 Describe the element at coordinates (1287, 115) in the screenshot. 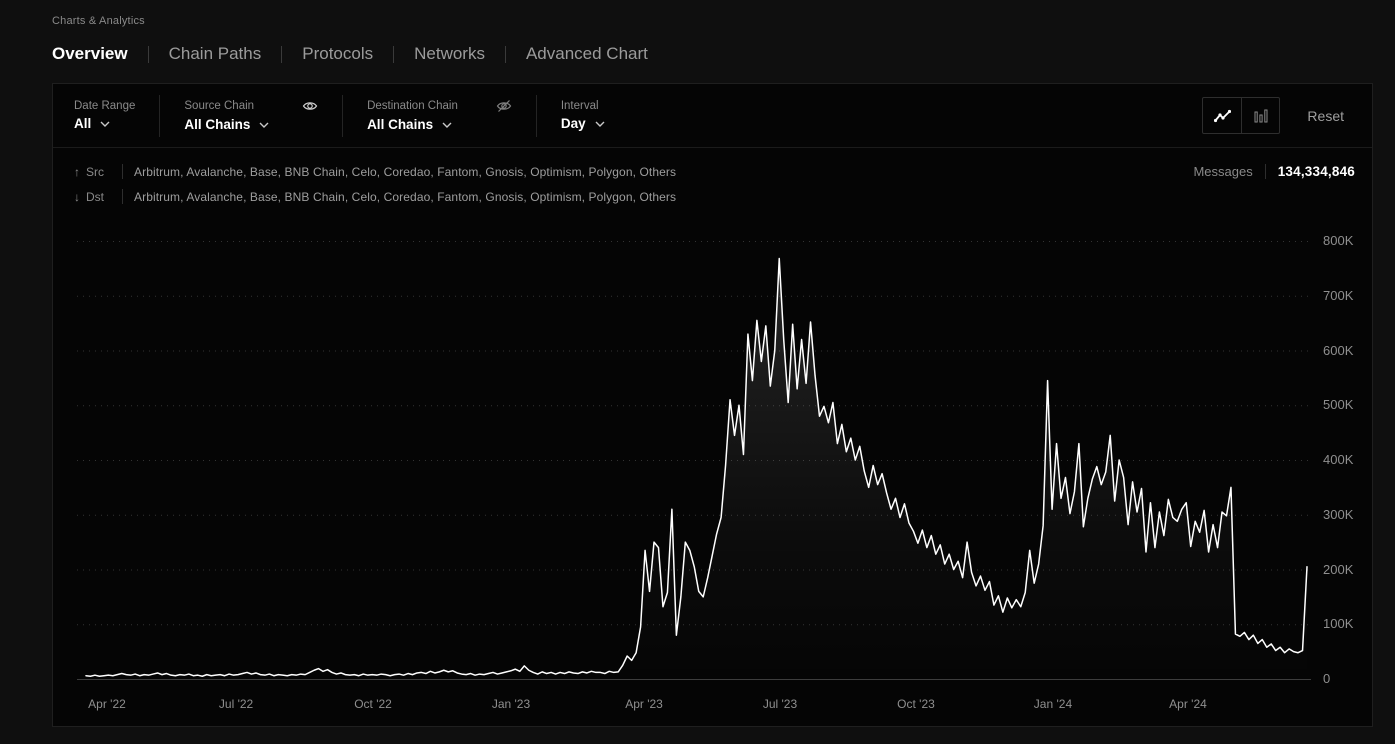

I see `filter-actions: Reset` at that location.